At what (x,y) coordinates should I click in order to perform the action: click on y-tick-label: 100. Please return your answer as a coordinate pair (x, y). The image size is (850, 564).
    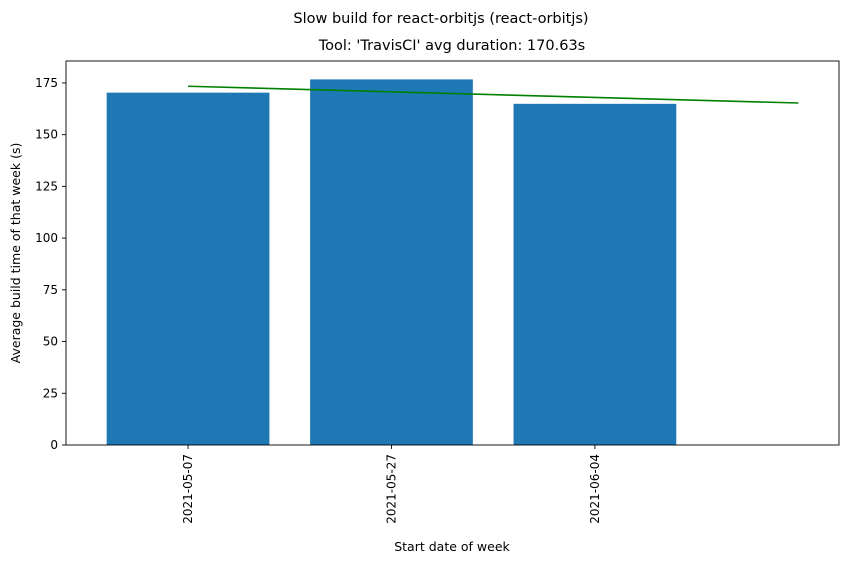
    Looking at the image, I should click on (46, 238).